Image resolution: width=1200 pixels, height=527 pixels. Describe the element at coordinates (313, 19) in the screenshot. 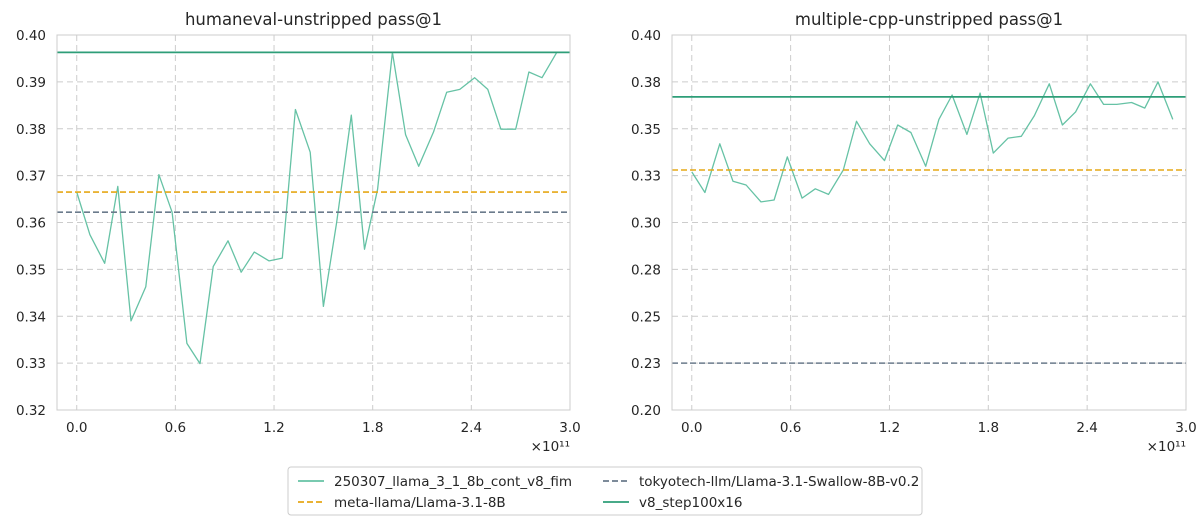

I see `chart-title: humaneval-unstripped pass@1` at that location.